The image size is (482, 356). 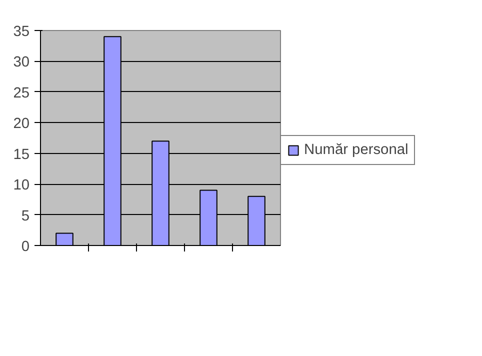 What do you see at coordinates (21, 32) in the screenshot?
I see `y-tick-label: 35` at bounding box center [21, 32].